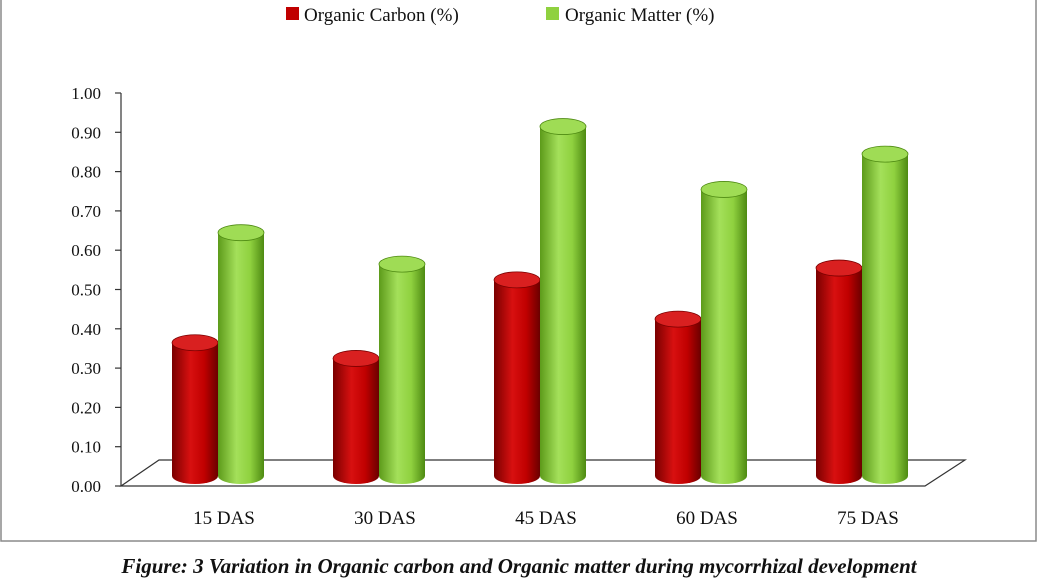 This screenshot has height=579, width=1038. Describe the element at coordinates (86, 486) in the screenshot. I see `y-tick-label: 0.00` at that location.